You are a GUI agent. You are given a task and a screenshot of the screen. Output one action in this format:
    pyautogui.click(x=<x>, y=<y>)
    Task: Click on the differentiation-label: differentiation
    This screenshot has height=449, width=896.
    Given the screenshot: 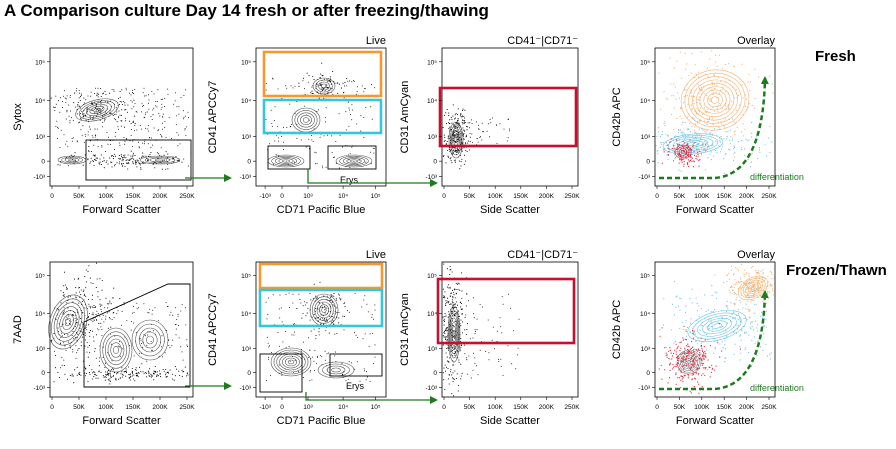 What is the action you would take?
    pyautogui.click(x=777, y=388)
    